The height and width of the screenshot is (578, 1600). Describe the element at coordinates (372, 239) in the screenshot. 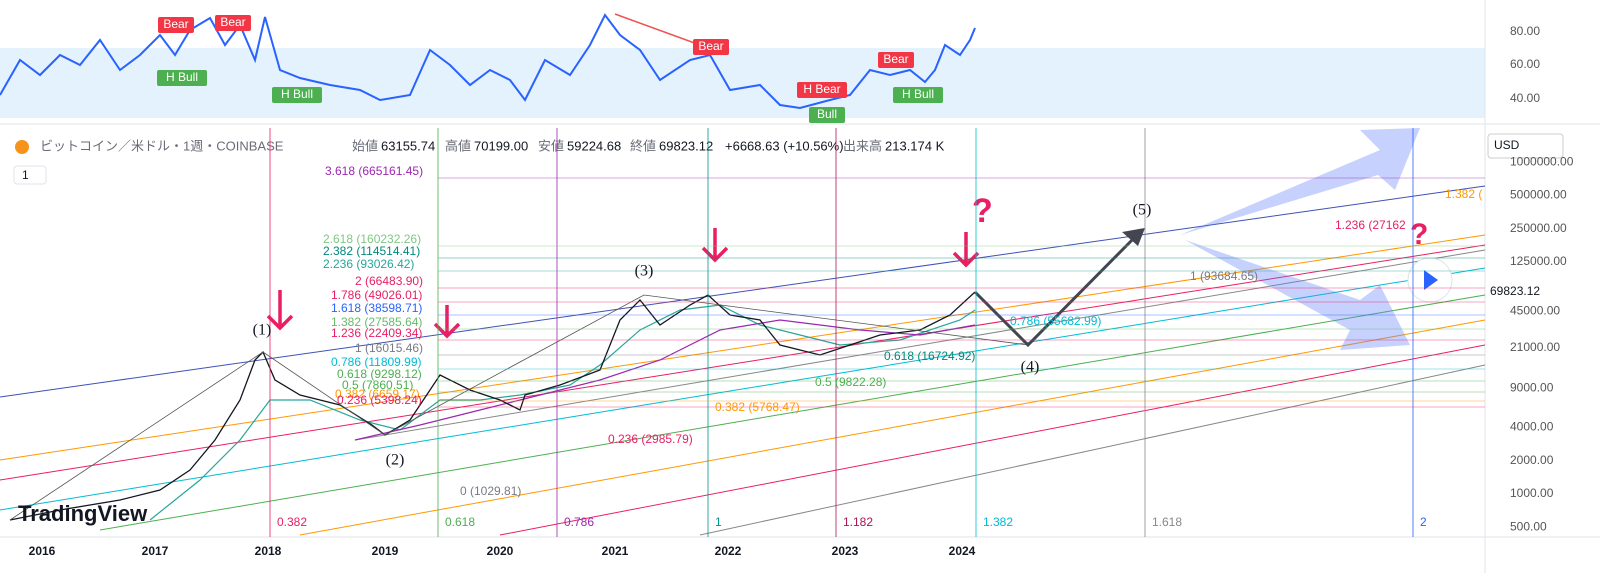

I see `fib-label: 2.618 (160232.26)` at that location.